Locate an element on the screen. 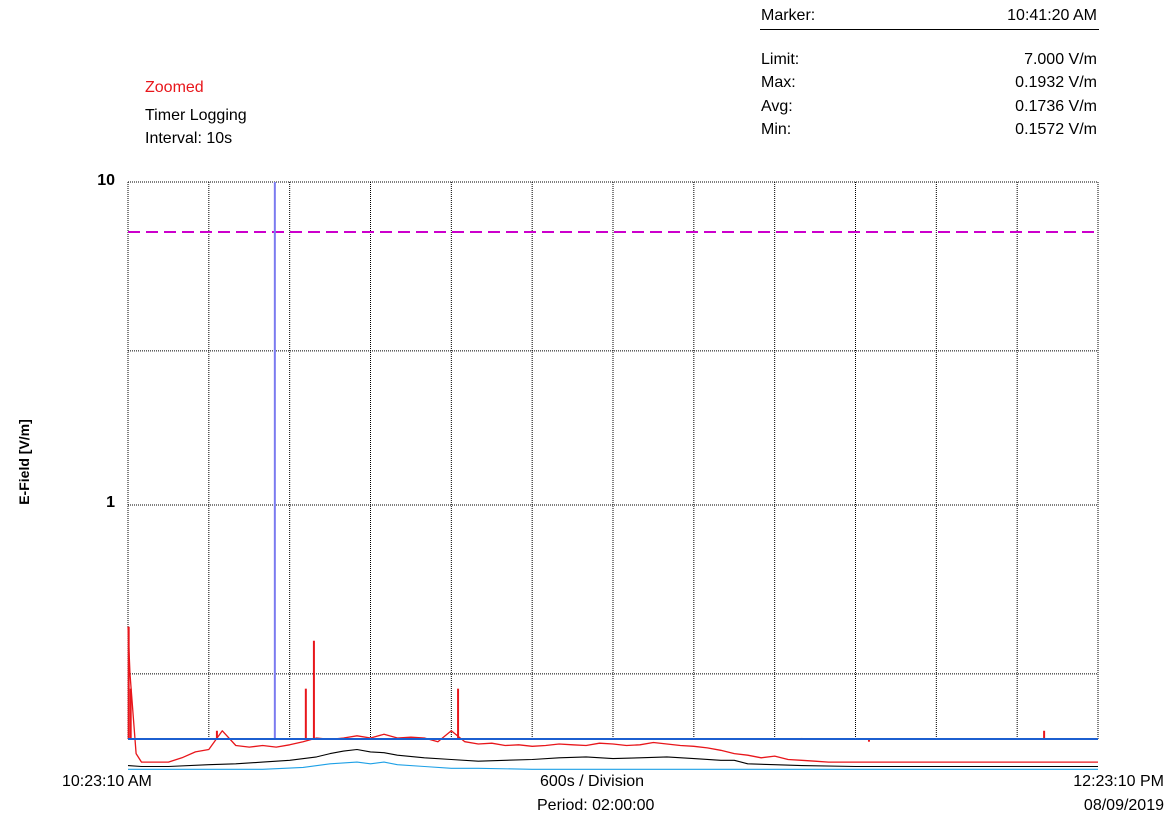 The image size is (1172, 823). start-time-label: 10:23:10 AM is located at coordinates (107, 781).